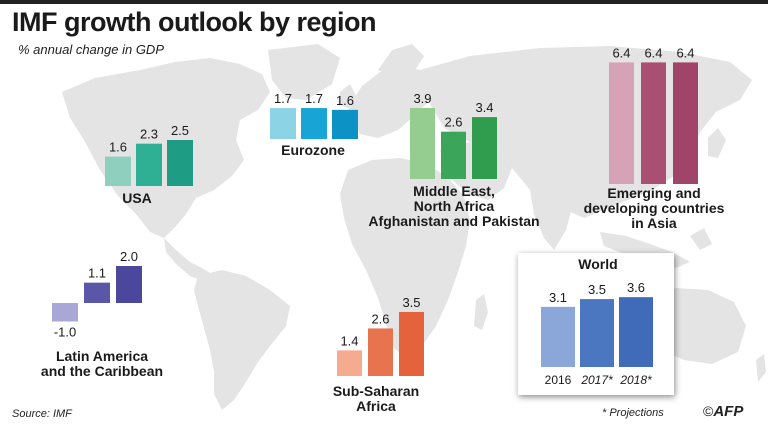  Describe the element at coordinates (708, 411) in the screenshot. I see `copyright-symbol: ©` at that location.